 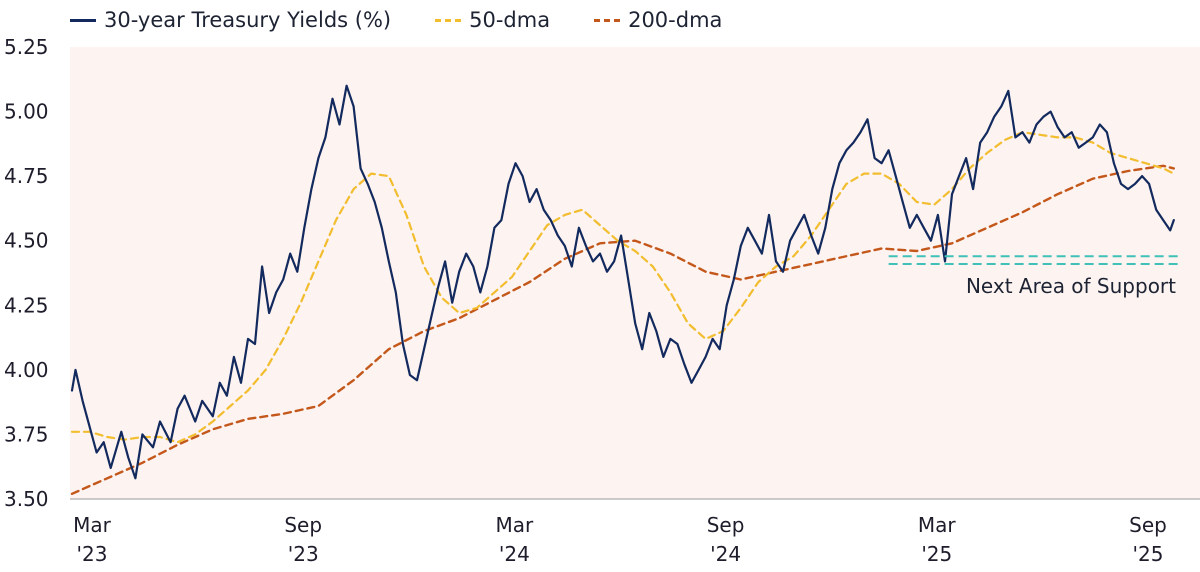 What do you see at coordinates (448, 20) in the screenshot?
I see `legend-swatch-50dma` at bounding box center [448, 20].